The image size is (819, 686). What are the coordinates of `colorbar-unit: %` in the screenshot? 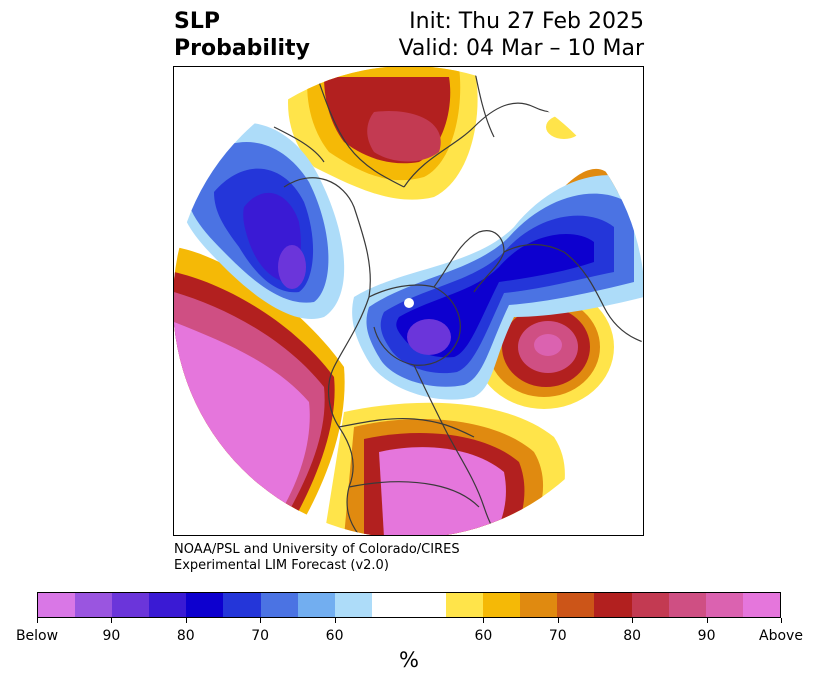 It's located at (409, 660).